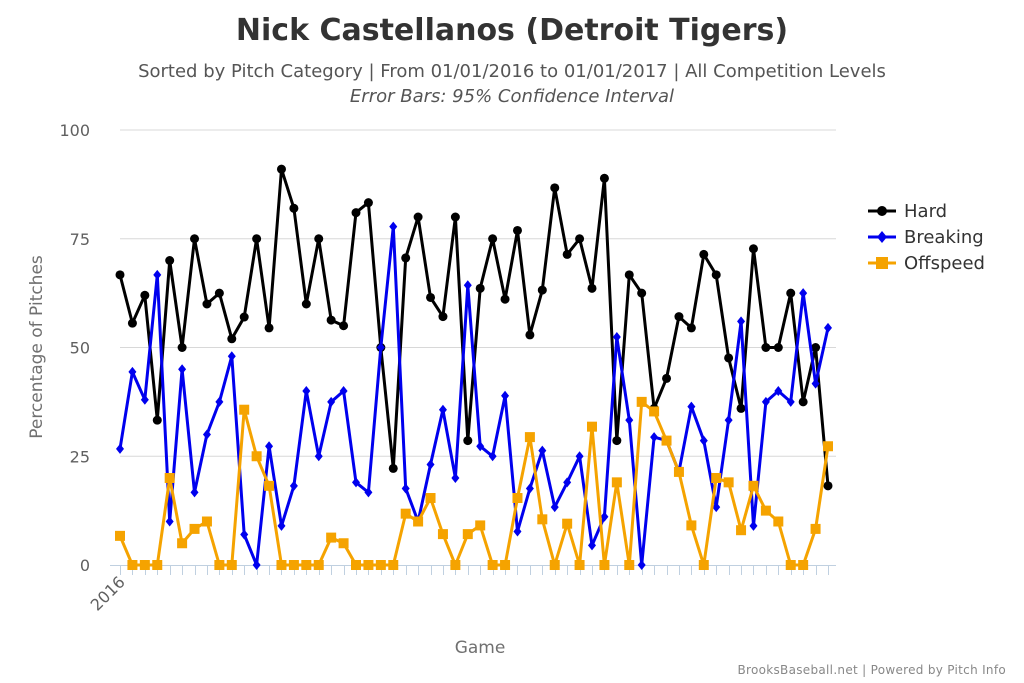 Image resolution: width=1024 pixels, height=683 pixels. What do you see at coordinates (907, 211) in the screenshot?
I see `legend-item-hard: Hard` at bounding box center [907, 211].